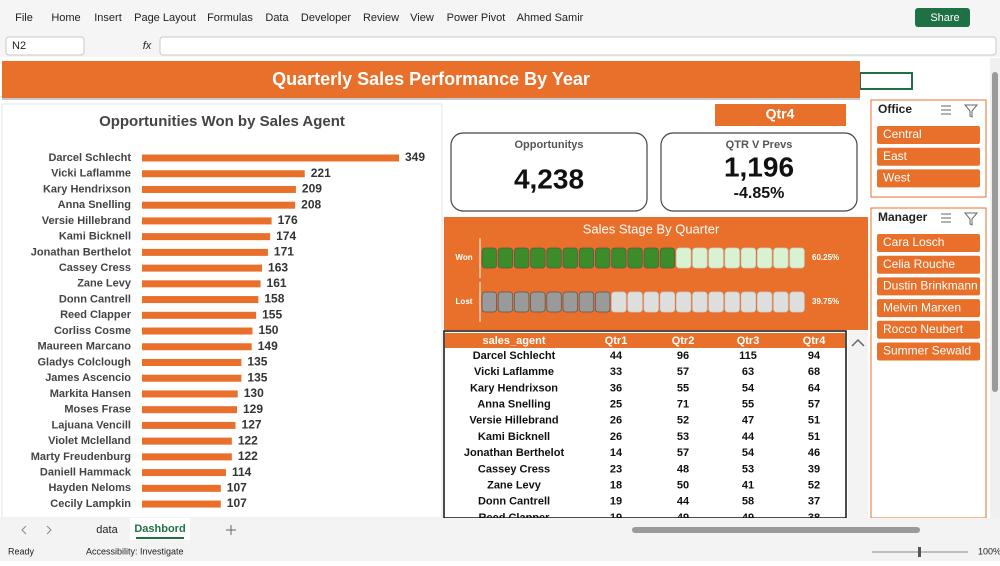 The image size is (1000, 566). Describe the element at coordinates (108, 18) in the screenshot. I see `ribbon-tab: Insert` at that location.